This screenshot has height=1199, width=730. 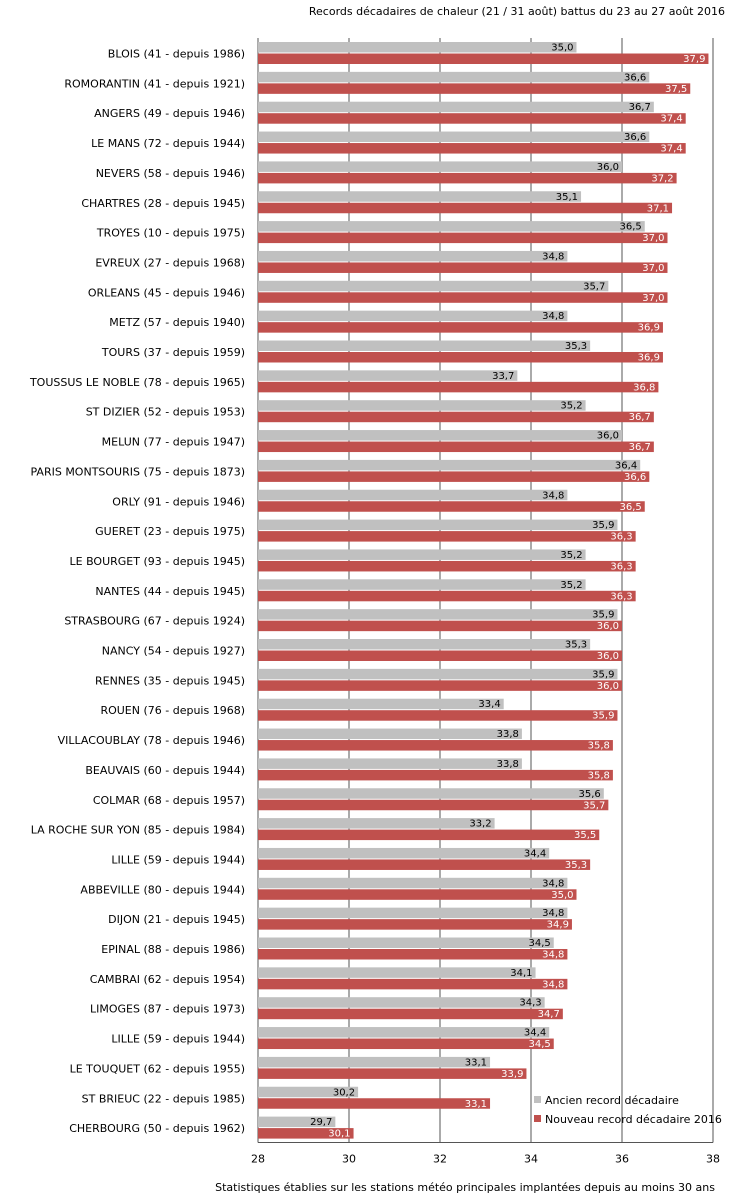 I want to click on category-label: RENNES (35 - depuis 1945), so click(x=170, y=680).